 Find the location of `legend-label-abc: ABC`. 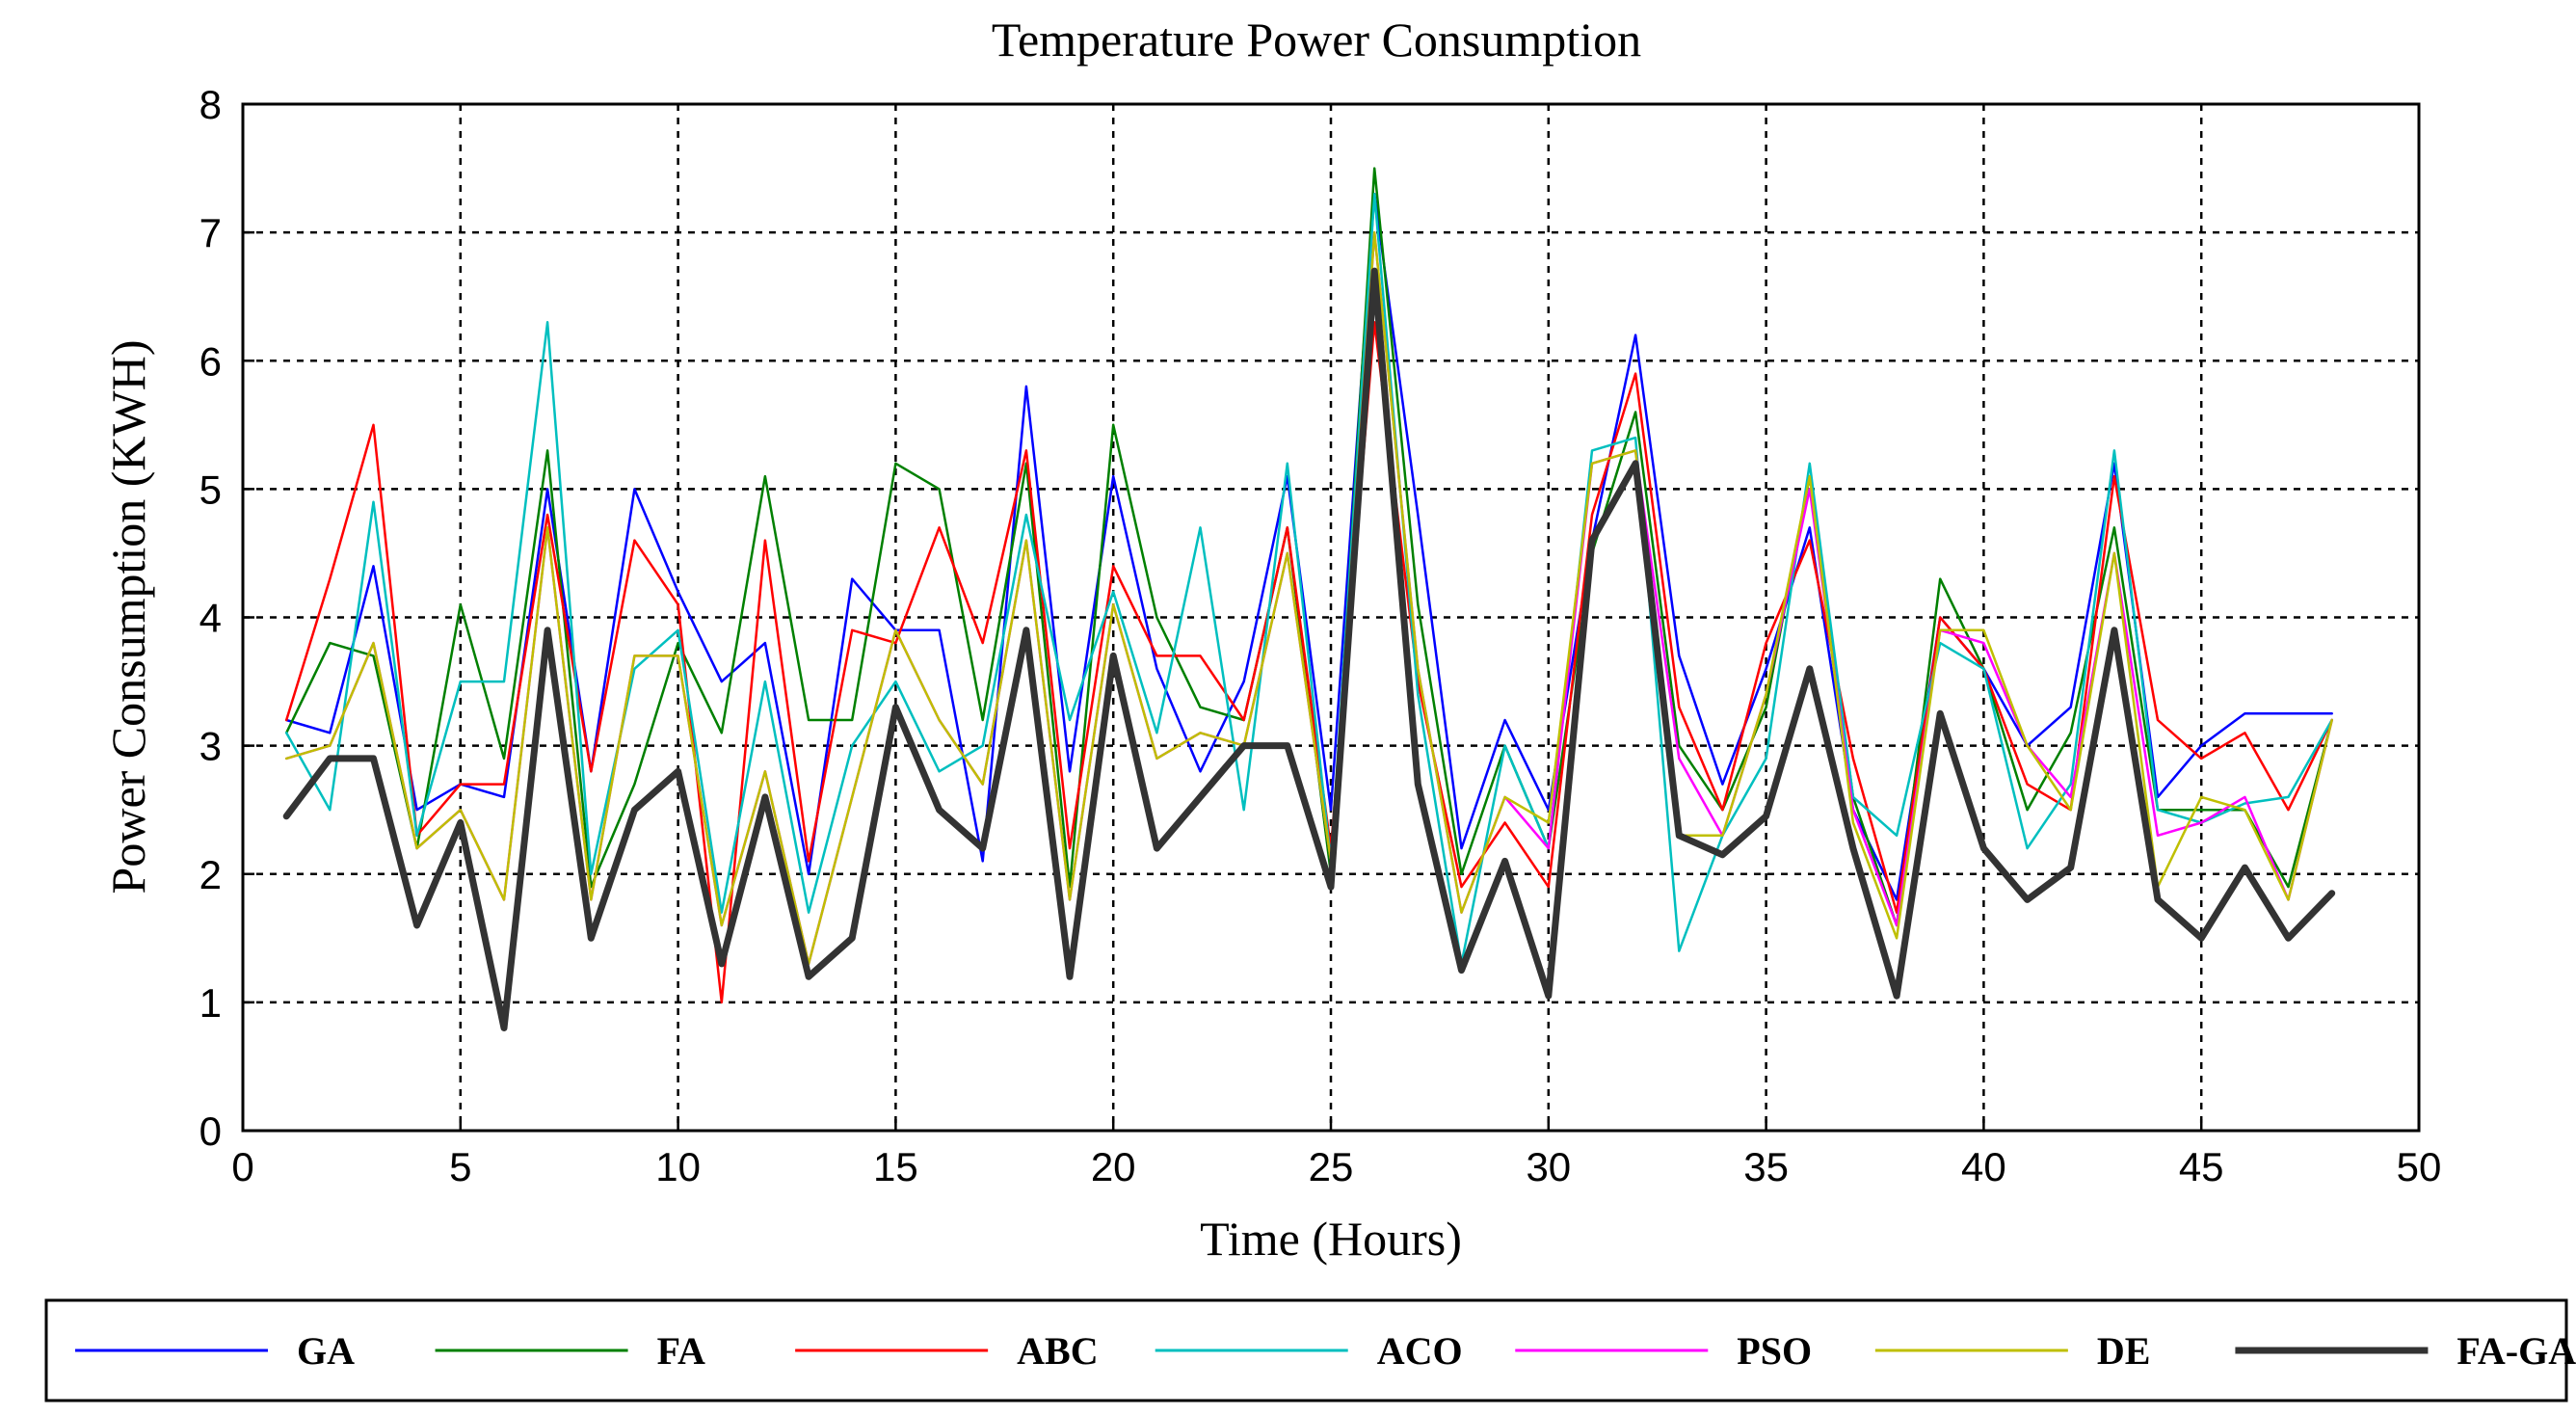

legend-label-abc: ABC is located at coordinates (1057, 1351).